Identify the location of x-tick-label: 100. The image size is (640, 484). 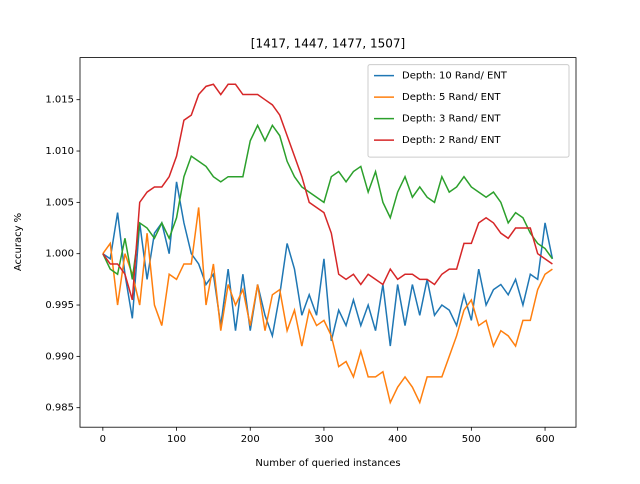
(176, 439).